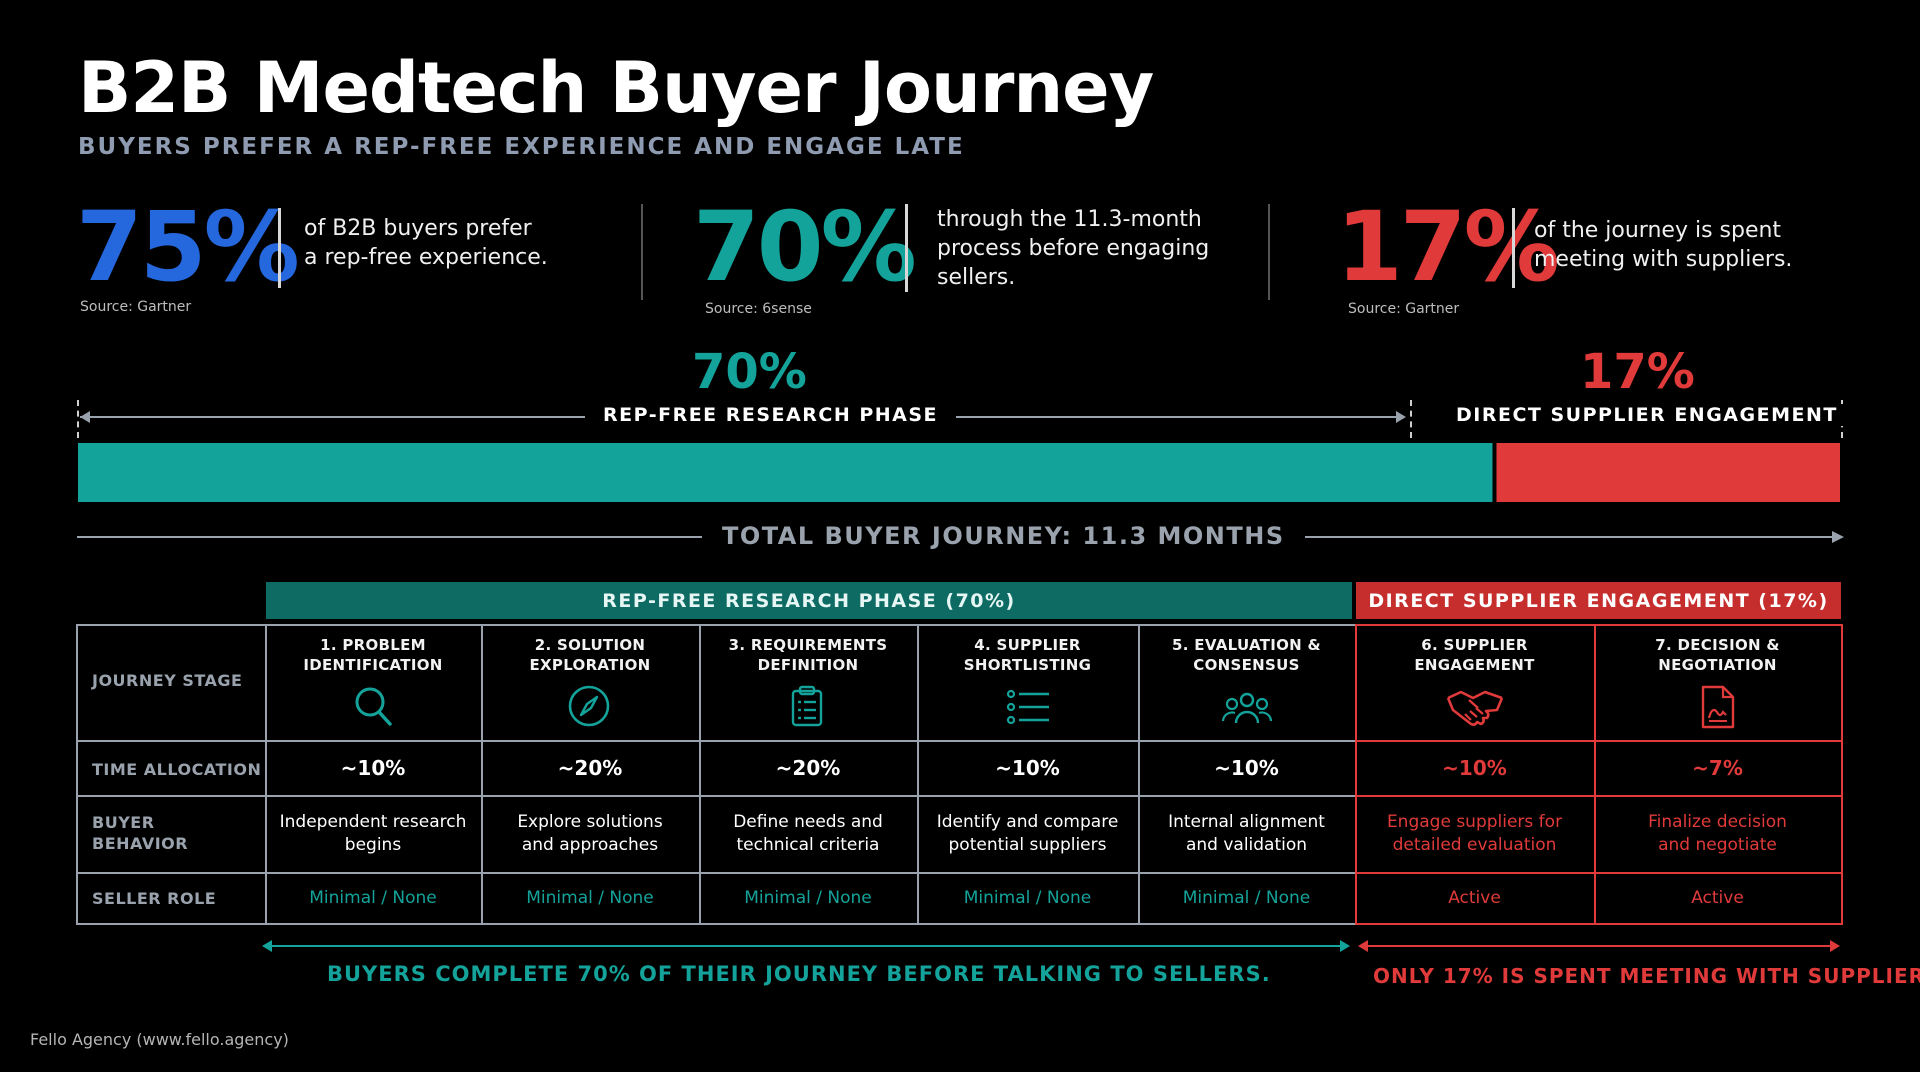 This screenshot has height=1072, width=1920. What do you see at coordinates (167, 680) in the screenshot?
I see `row-label-journey-stage: JOURNEY STAGE` at bounding box center [167, 680].